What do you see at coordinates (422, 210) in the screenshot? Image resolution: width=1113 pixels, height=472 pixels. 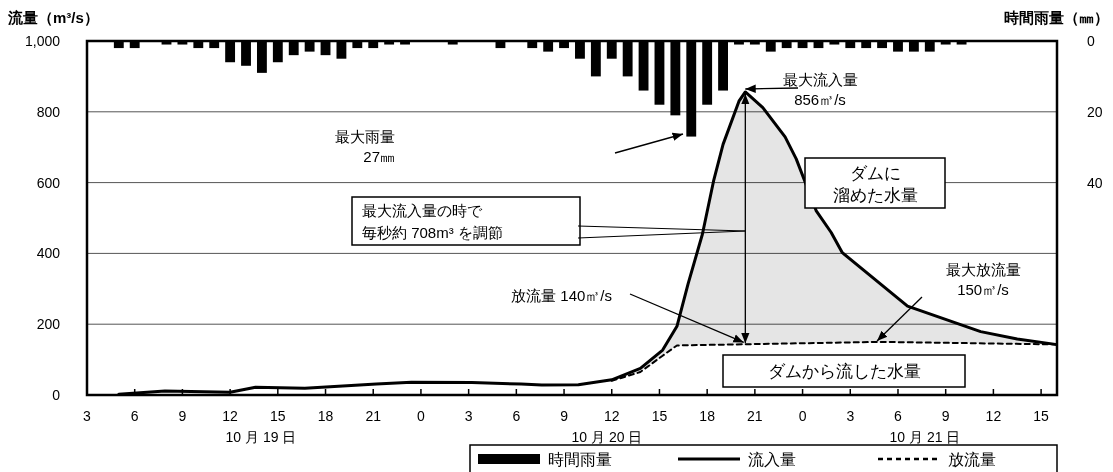 I see `annotation: 最大流入量の時で` at bounding box center [422, 210].